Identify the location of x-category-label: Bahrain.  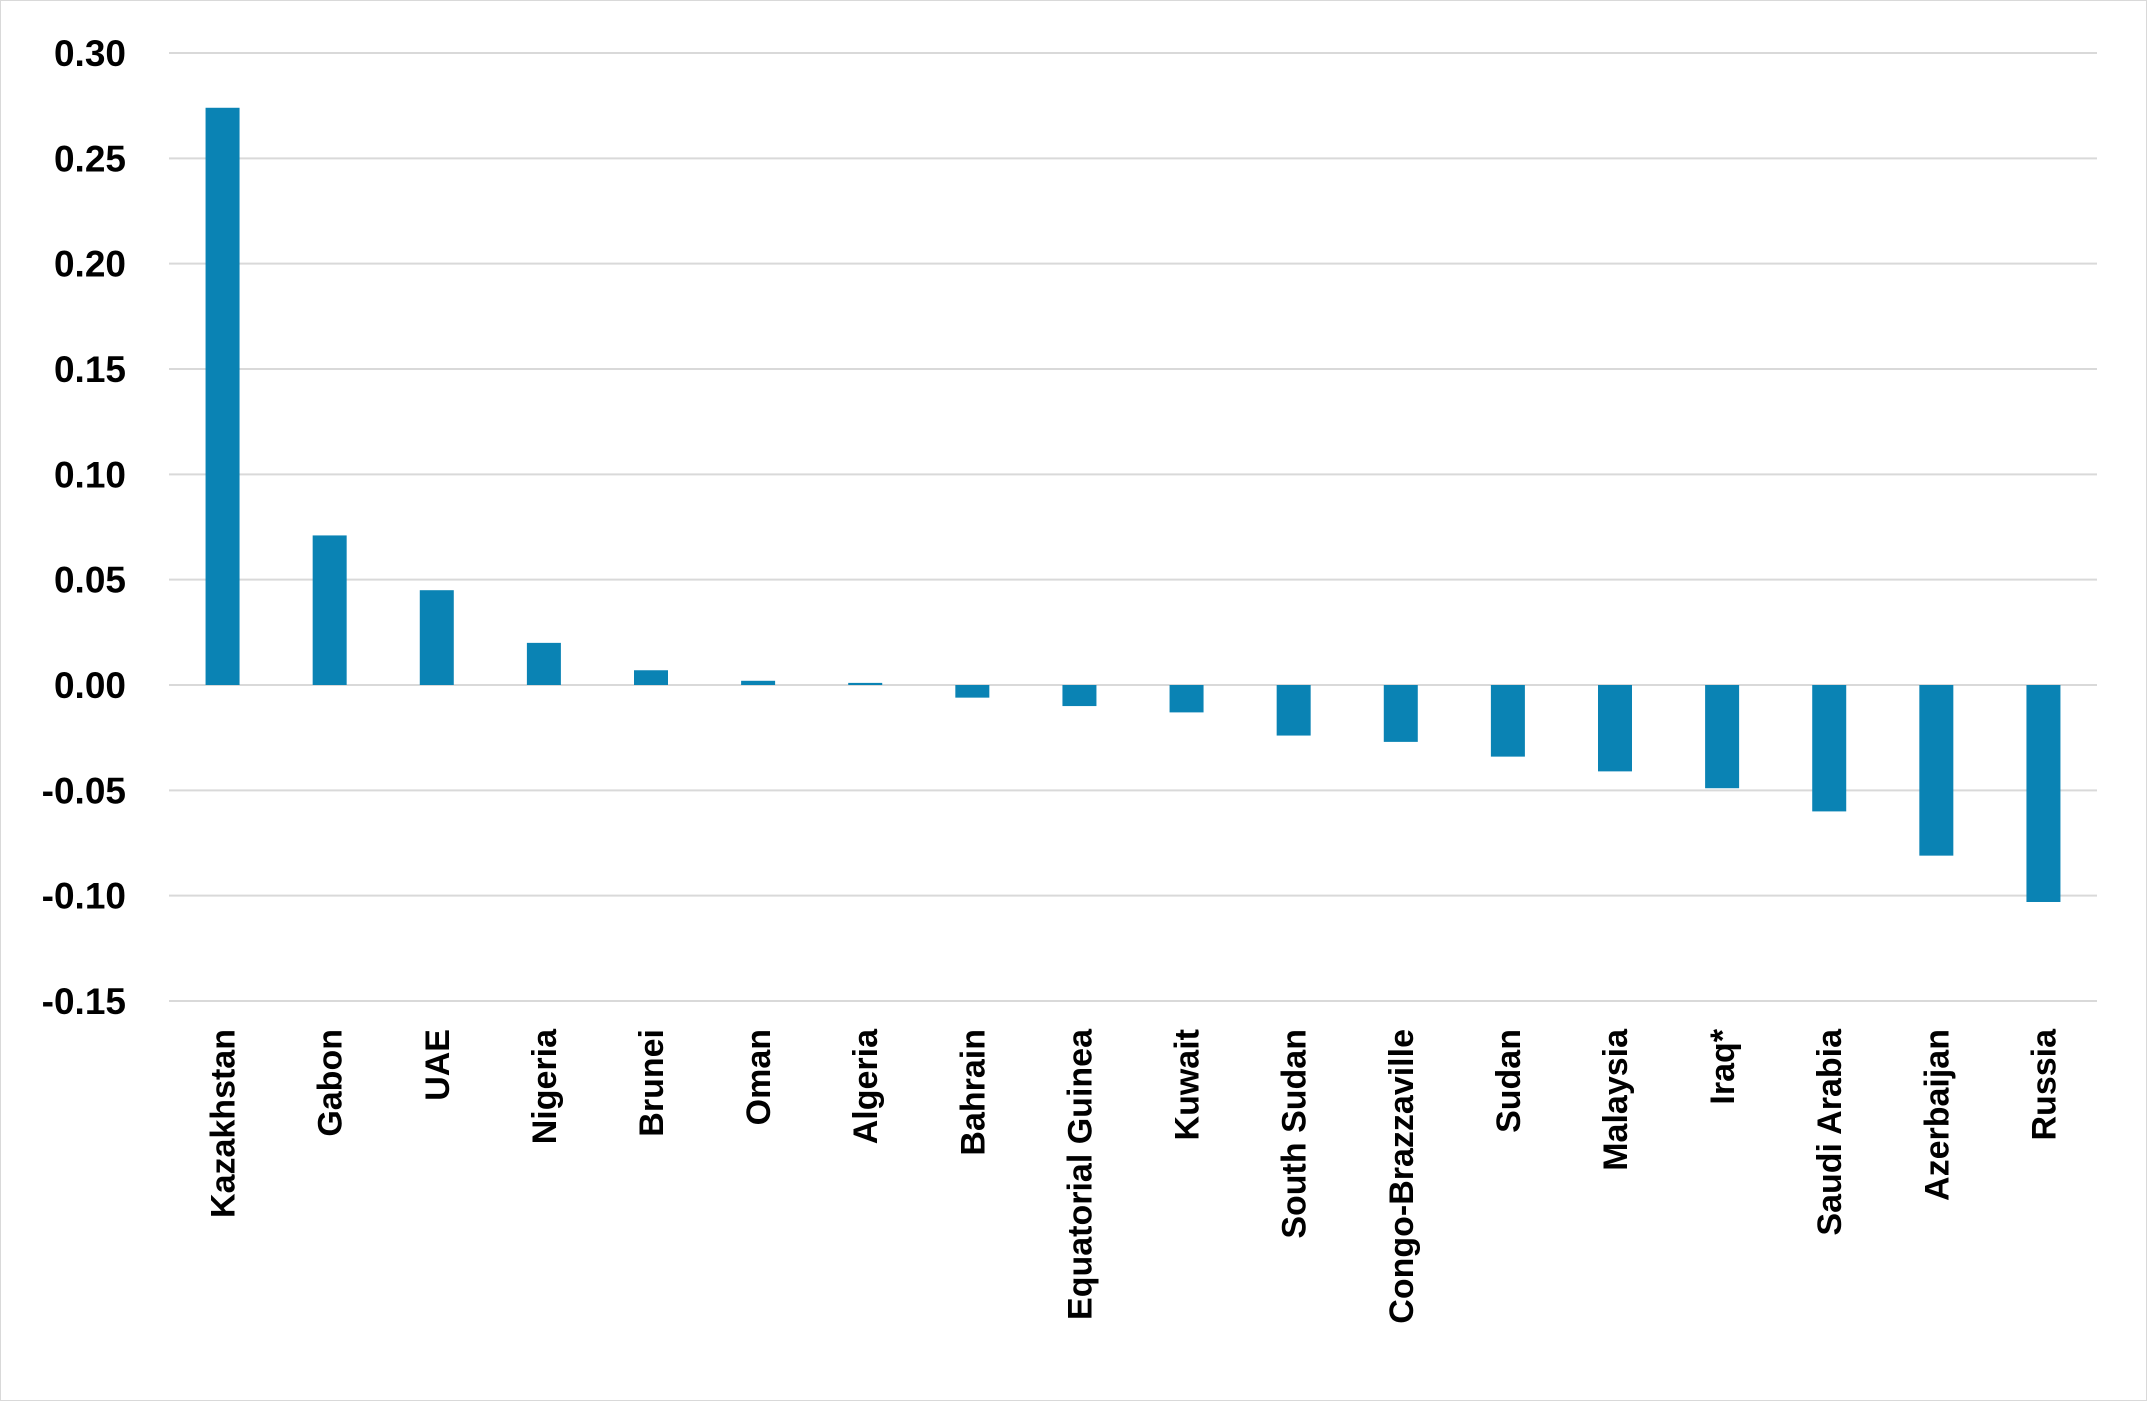
(973, 1092).